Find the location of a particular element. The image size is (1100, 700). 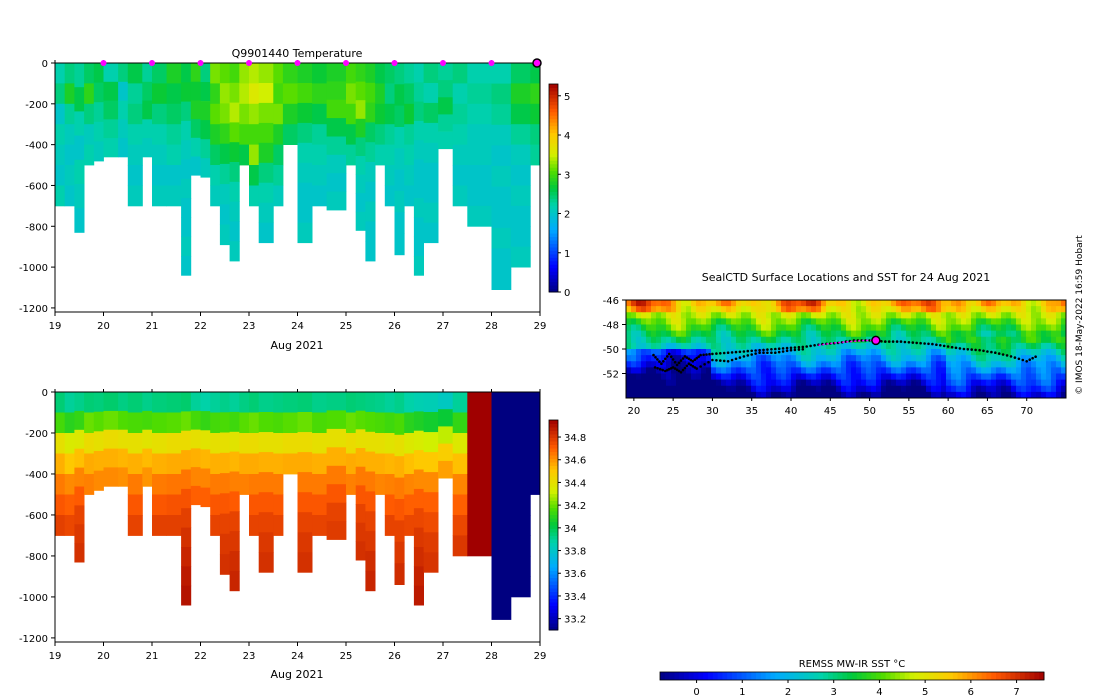

colorbar-tick-label: 1 is located at coordinates (567, 254).